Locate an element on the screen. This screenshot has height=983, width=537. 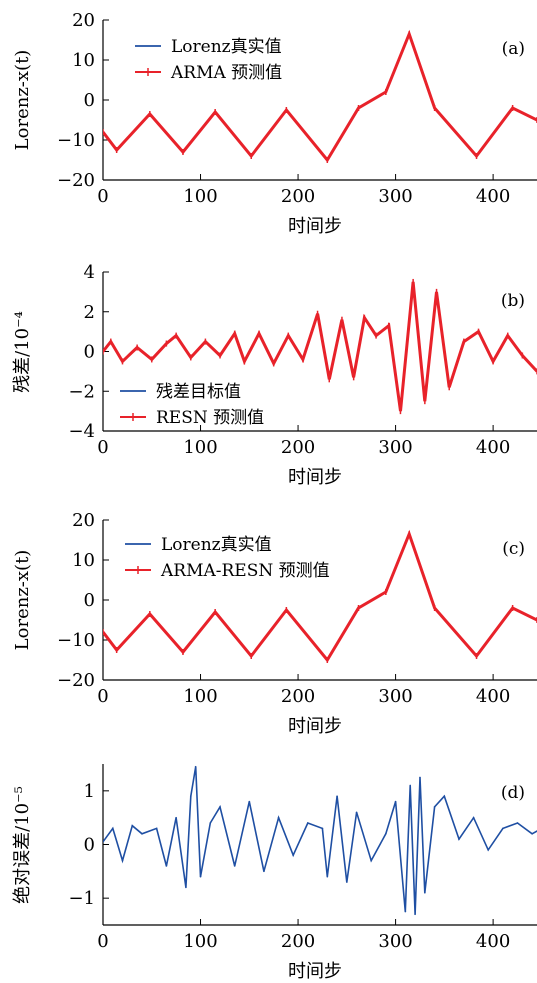
legend: 残差目标值 RESN 预测值 is located at coordinates (192, 405).